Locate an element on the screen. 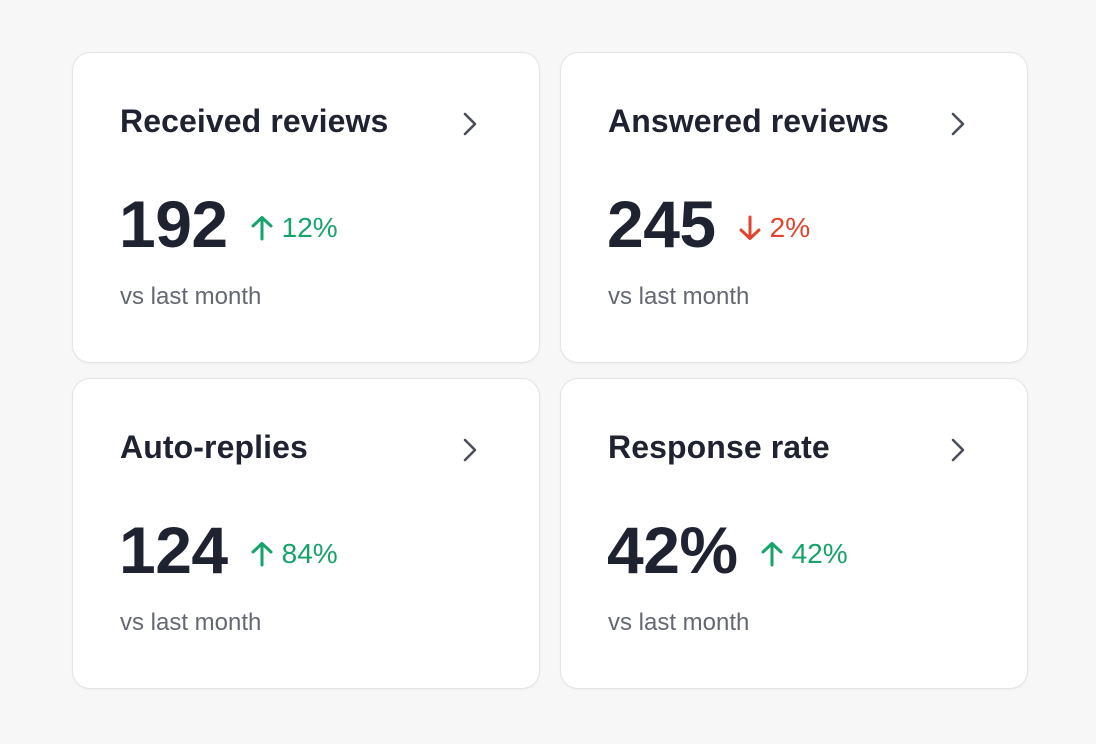  trend-badge: 42% is located at coordinates (804, 554).